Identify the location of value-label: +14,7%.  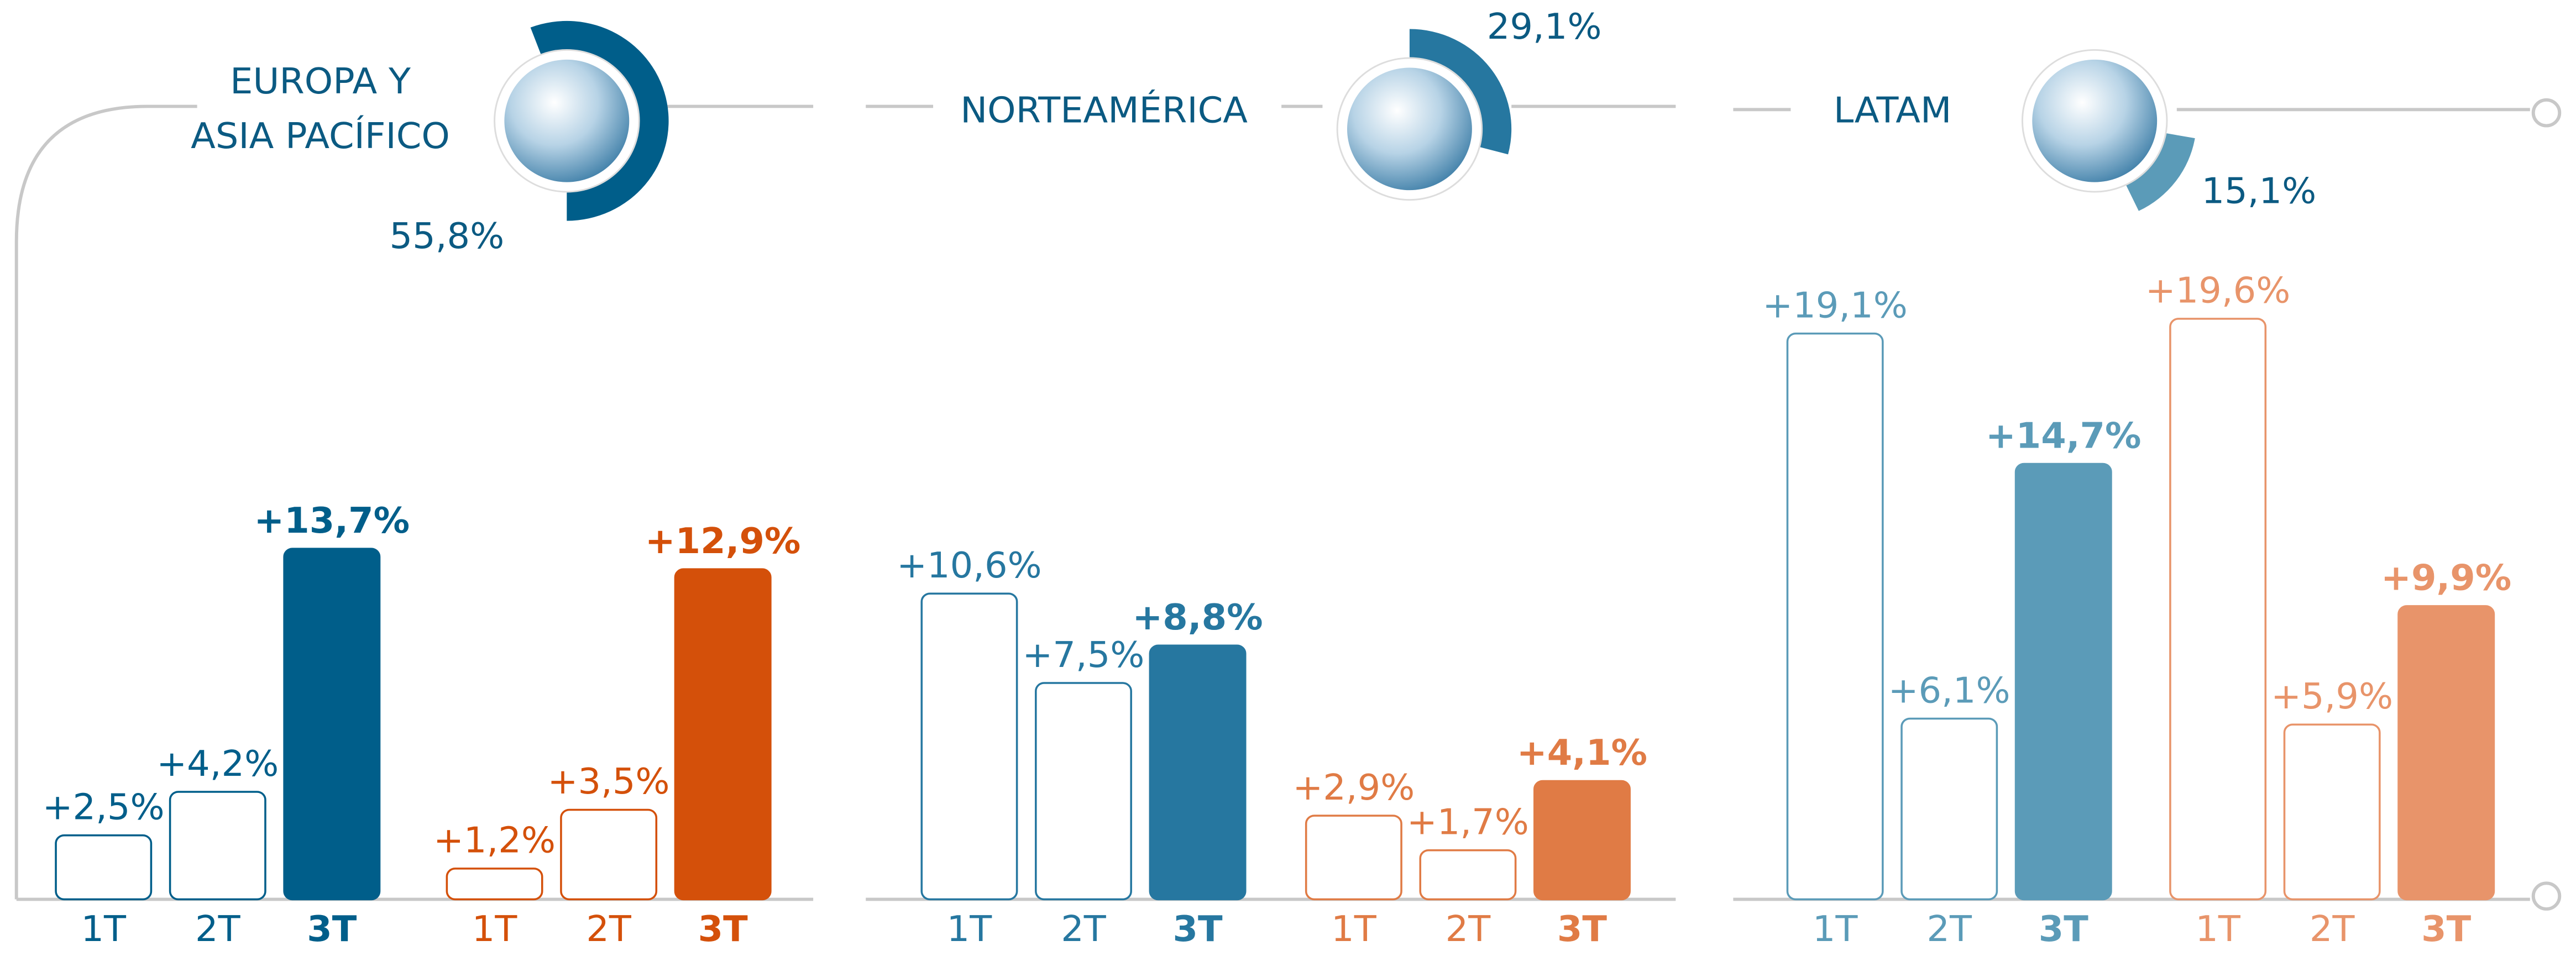
(2064, 436).